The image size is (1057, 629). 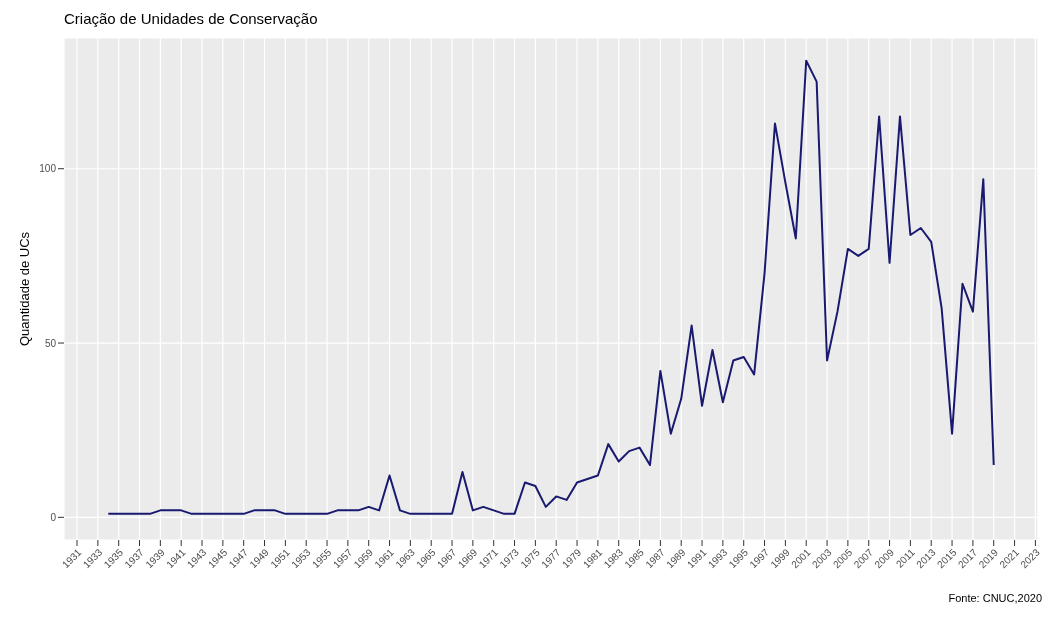 What do you see at coordinates (53, 517) in the screenshot?
I see `y-tick-label: 0` at bounding box center [53, 517].